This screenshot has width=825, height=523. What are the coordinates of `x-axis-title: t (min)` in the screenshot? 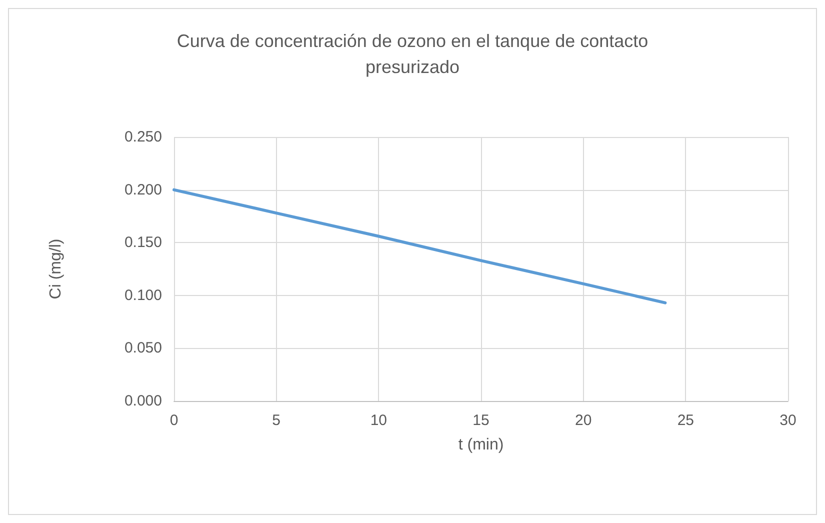 It's located at (481, 445).